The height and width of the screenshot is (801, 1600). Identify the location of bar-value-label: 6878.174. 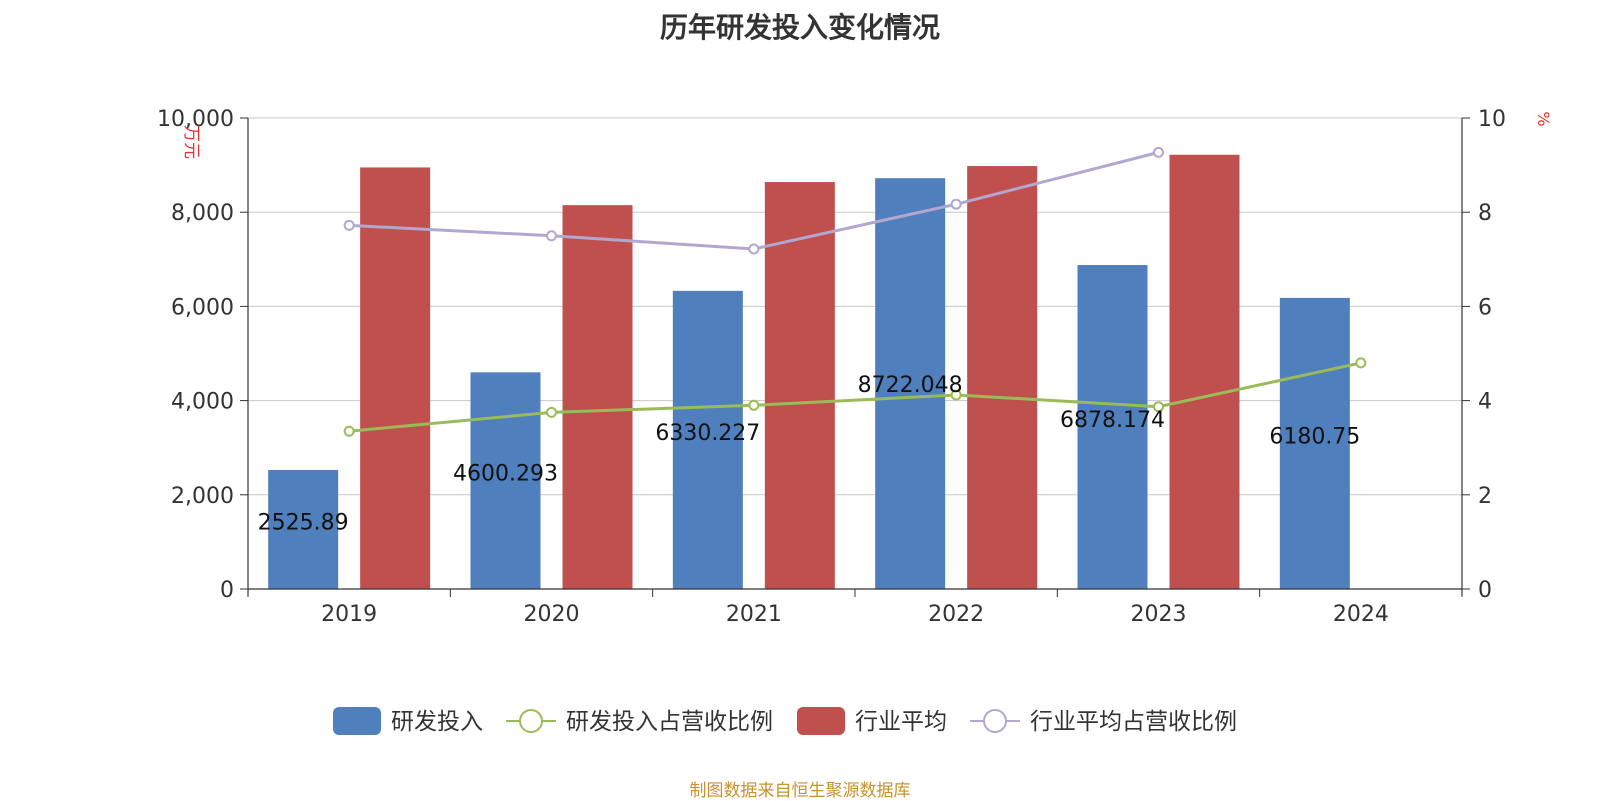
(1112, 420).